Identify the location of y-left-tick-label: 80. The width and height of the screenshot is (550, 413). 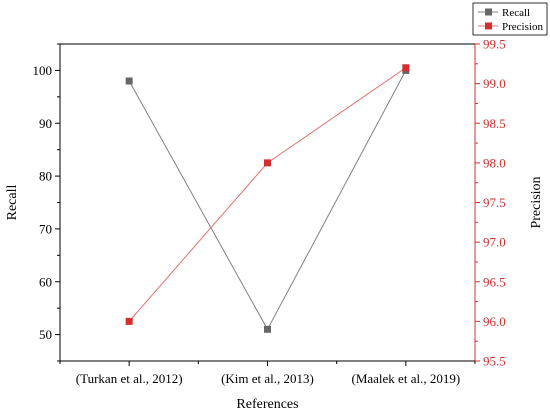
(45, 176).